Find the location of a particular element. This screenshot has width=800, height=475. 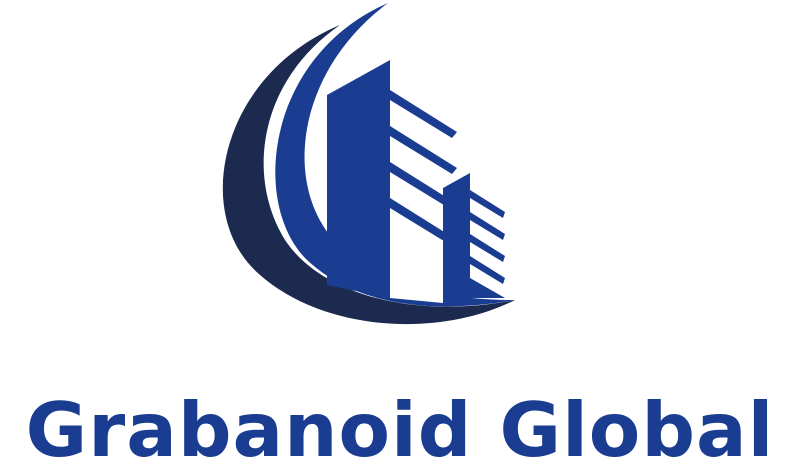

building-gap is located at coordinates (416, 269).